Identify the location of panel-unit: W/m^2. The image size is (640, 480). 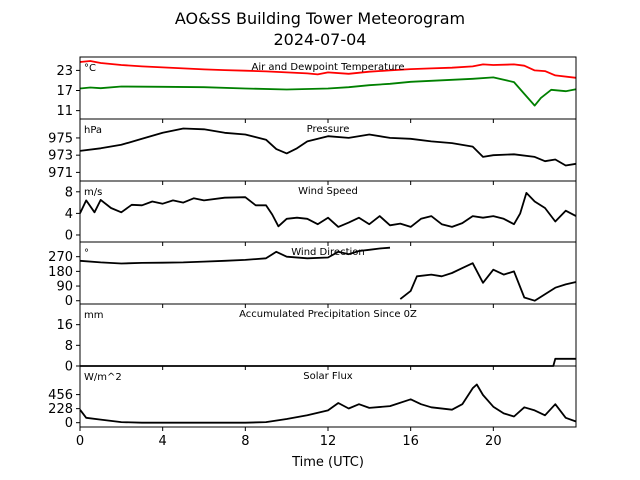
(103, 377).